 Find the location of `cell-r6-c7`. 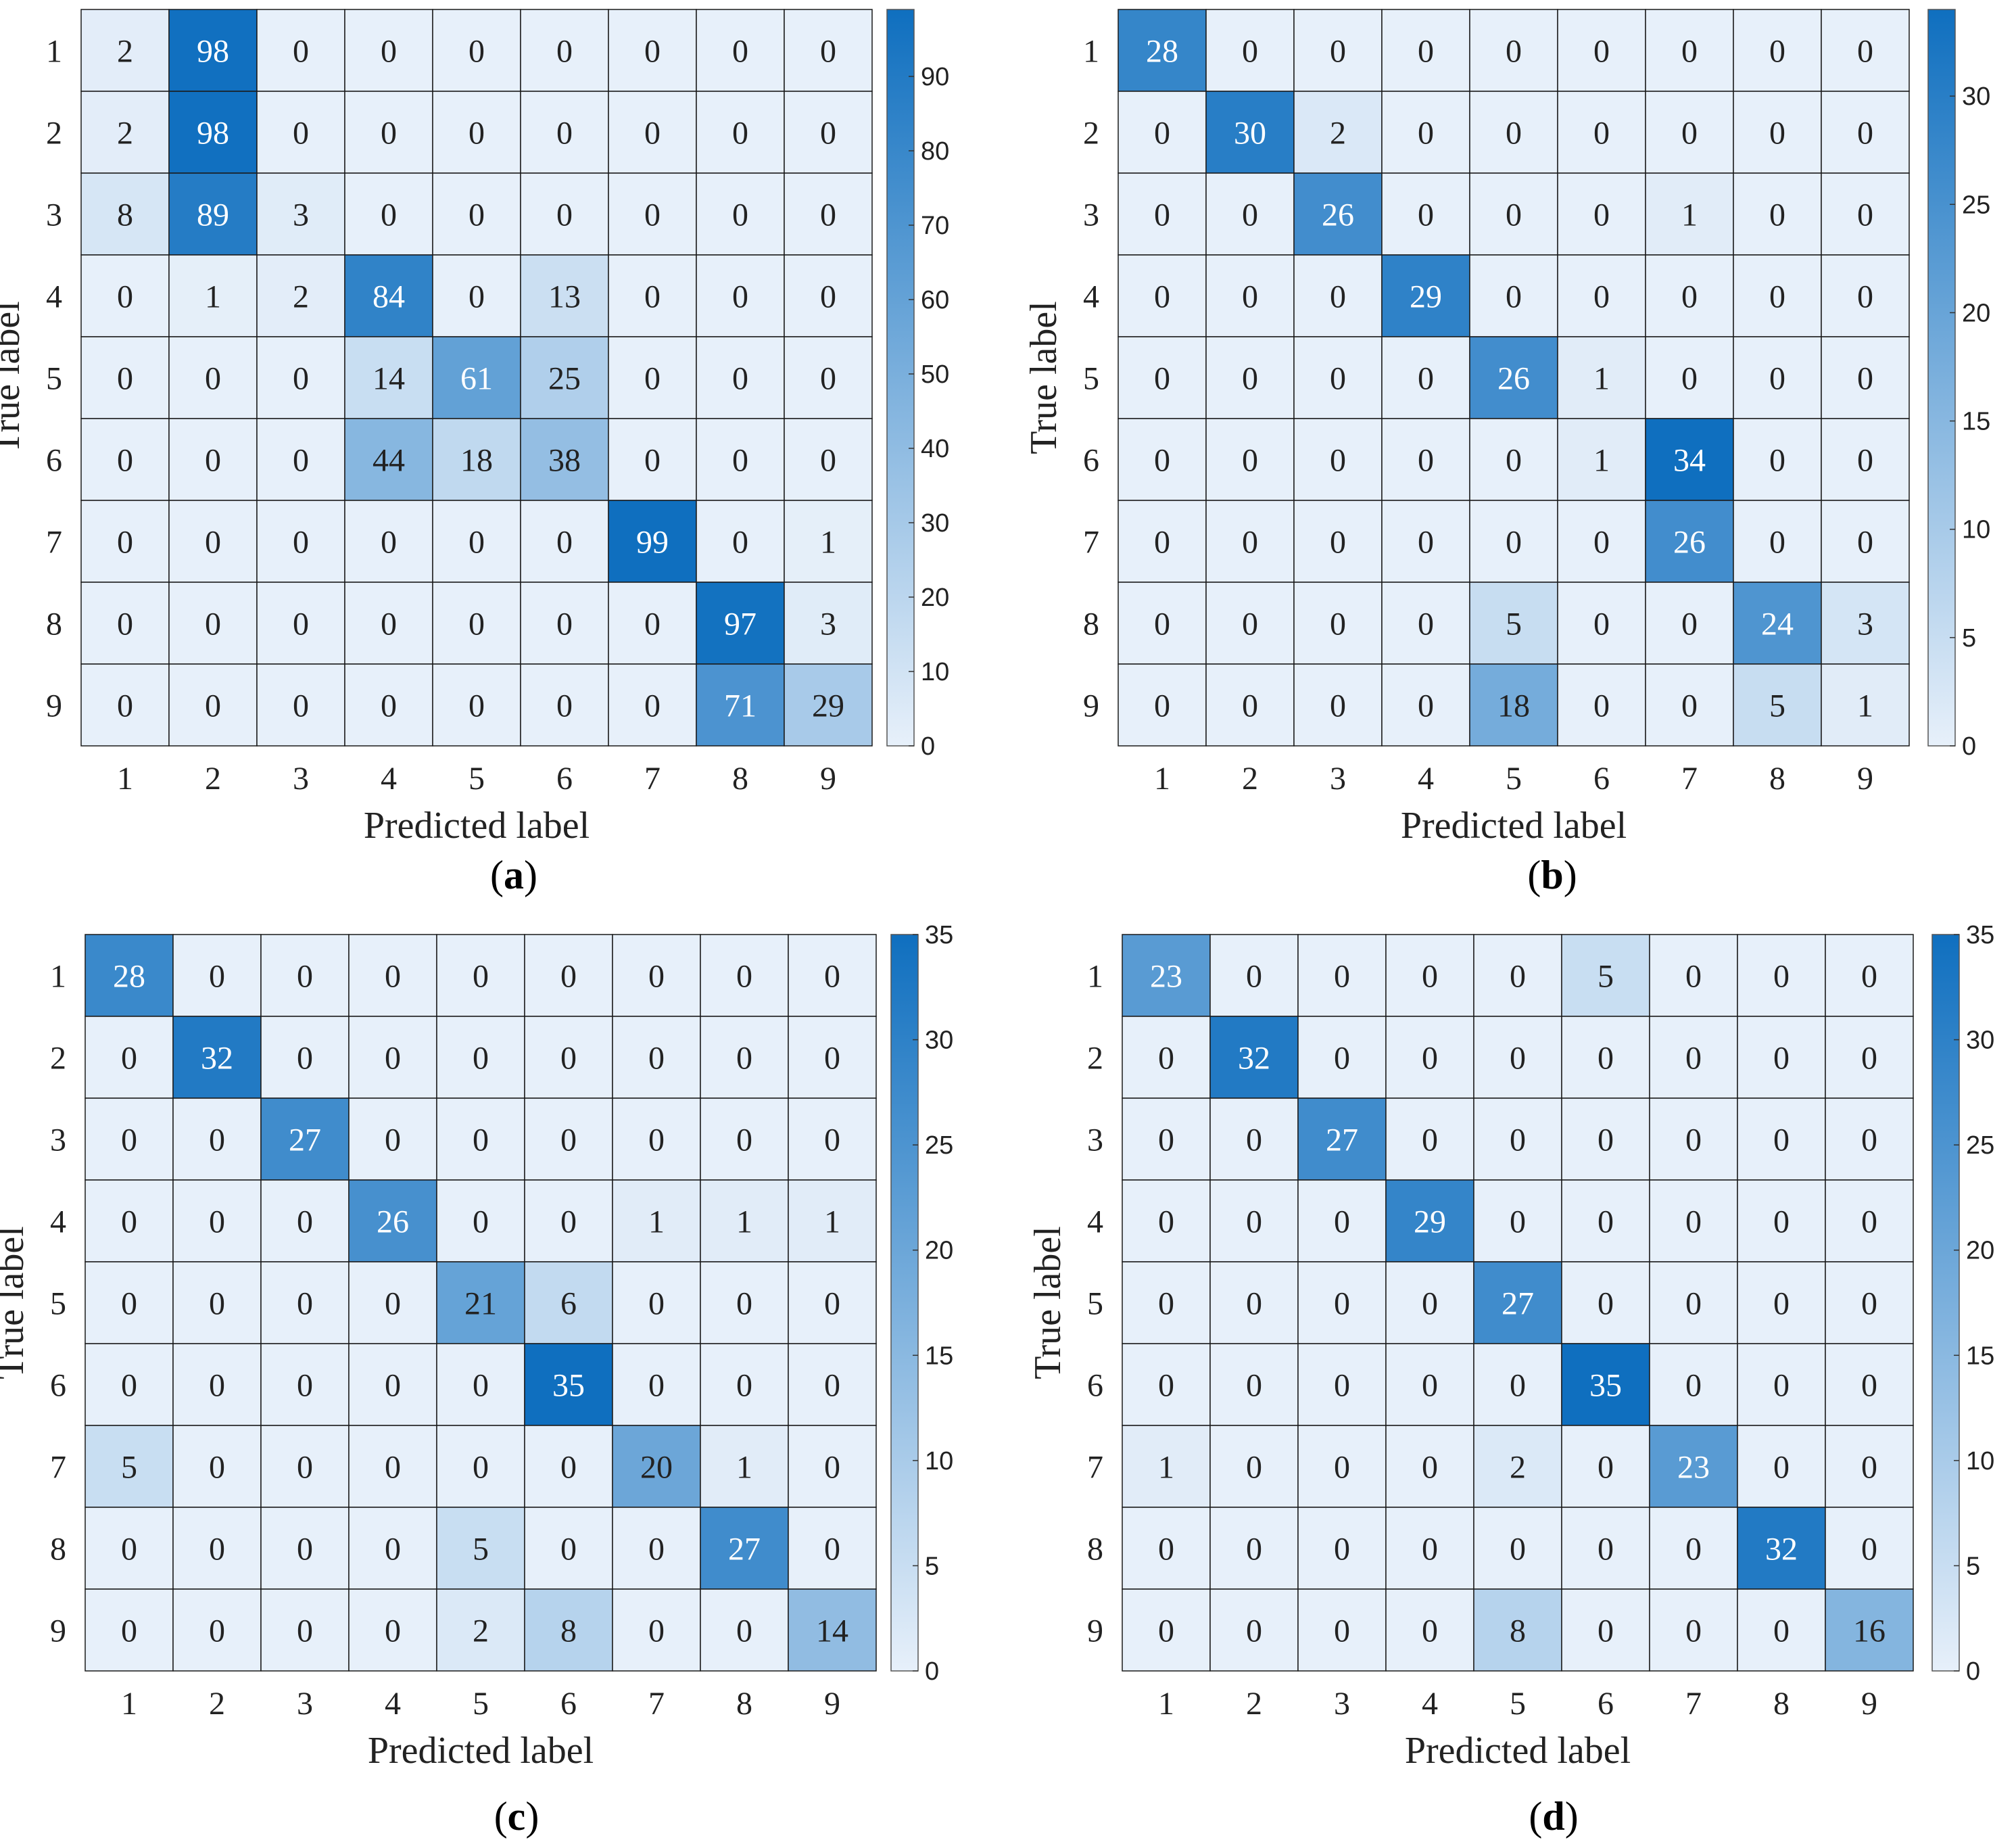

cell-r6-c7 is located at coordinates (1689, 460).